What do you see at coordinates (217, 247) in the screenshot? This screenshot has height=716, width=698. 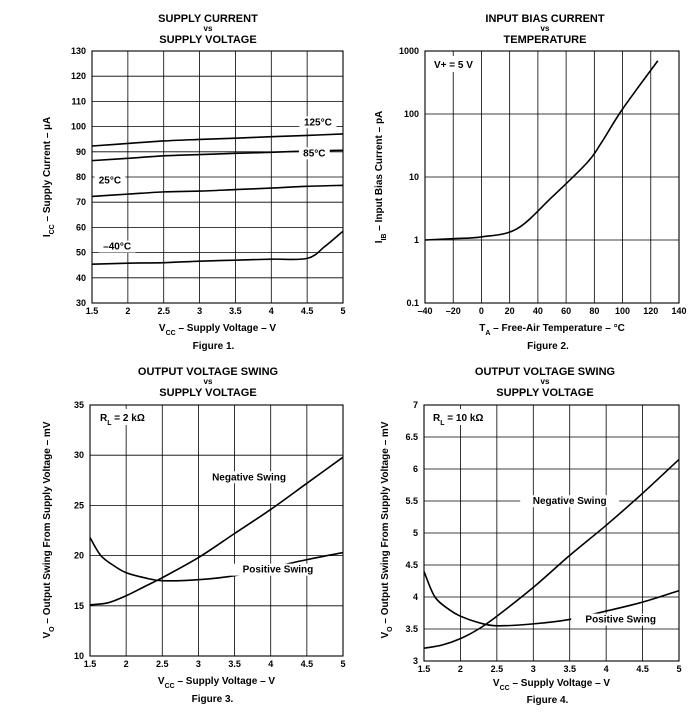 I see `series-line-40-c` at bounding box center [217, 247].